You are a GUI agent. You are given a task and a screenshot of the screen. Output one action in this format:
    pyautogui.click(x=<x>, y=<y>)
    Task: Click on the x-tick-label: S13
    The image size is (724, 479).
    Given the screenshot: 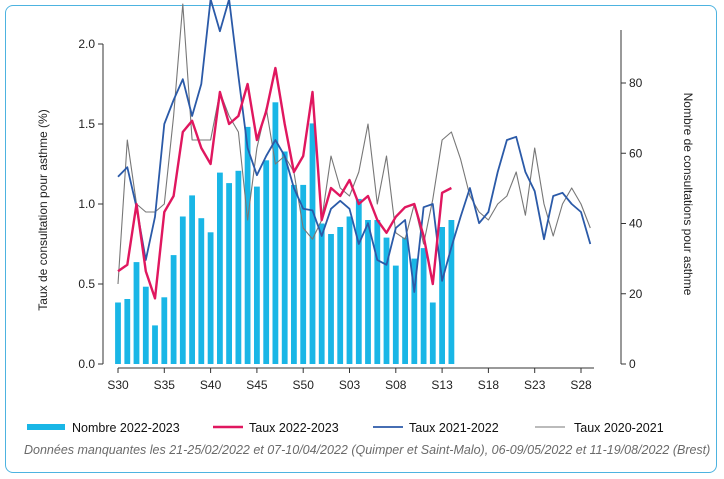 What is the action you would take?
    pyautogui.click(x=442, y=385)
    